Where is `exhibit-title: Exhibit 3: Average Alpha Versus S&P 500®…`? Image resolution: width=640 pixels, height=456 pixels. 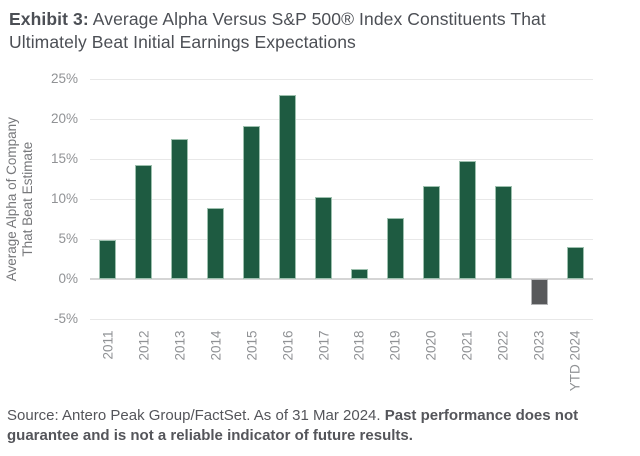
exhibit-title: Exhibit 3: Average Alpha Versus S&P 500®… is located at coordinates (299, 31).